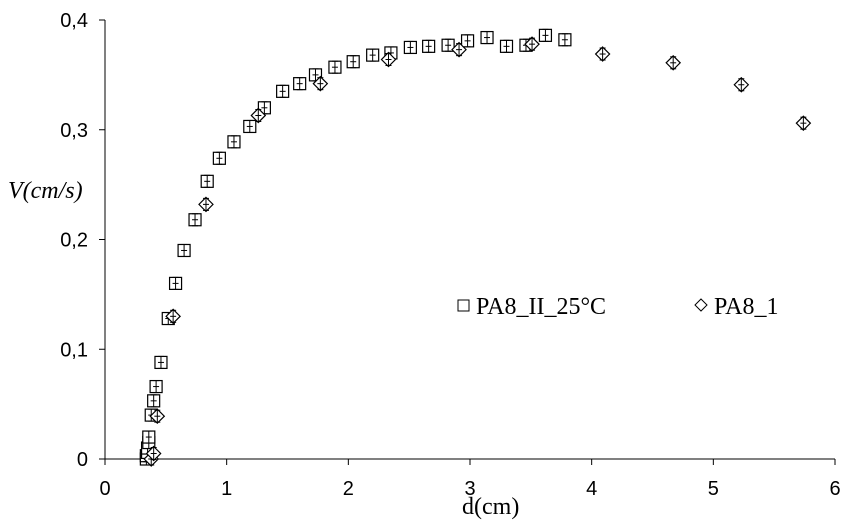 The image size is (846, 520). I want to click on legend-label-series-1: PA8_II_25°C, so click(541, 307).